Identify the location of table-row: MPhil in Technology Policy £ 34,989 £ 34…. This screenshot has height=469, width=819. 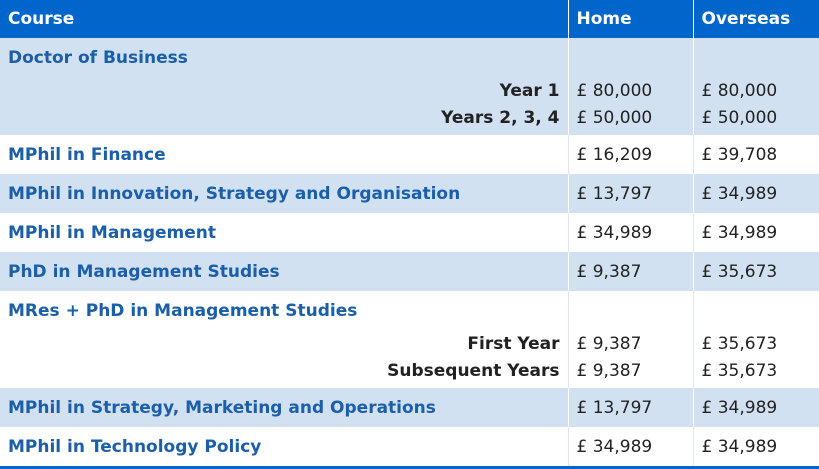
(409, 447).